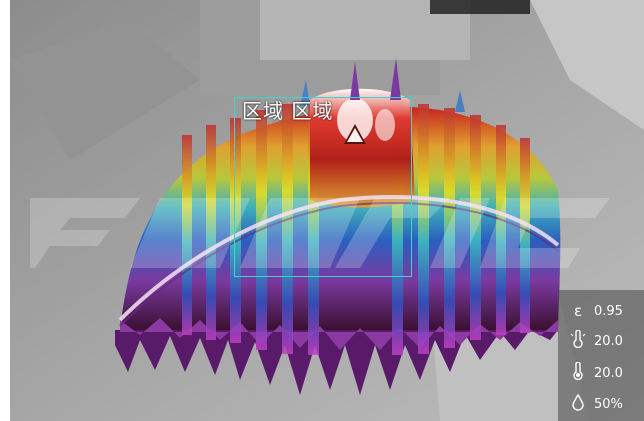 This screenshot has height=421, width=644. I want to click on humidity-row: 50%, so click(595, 404).